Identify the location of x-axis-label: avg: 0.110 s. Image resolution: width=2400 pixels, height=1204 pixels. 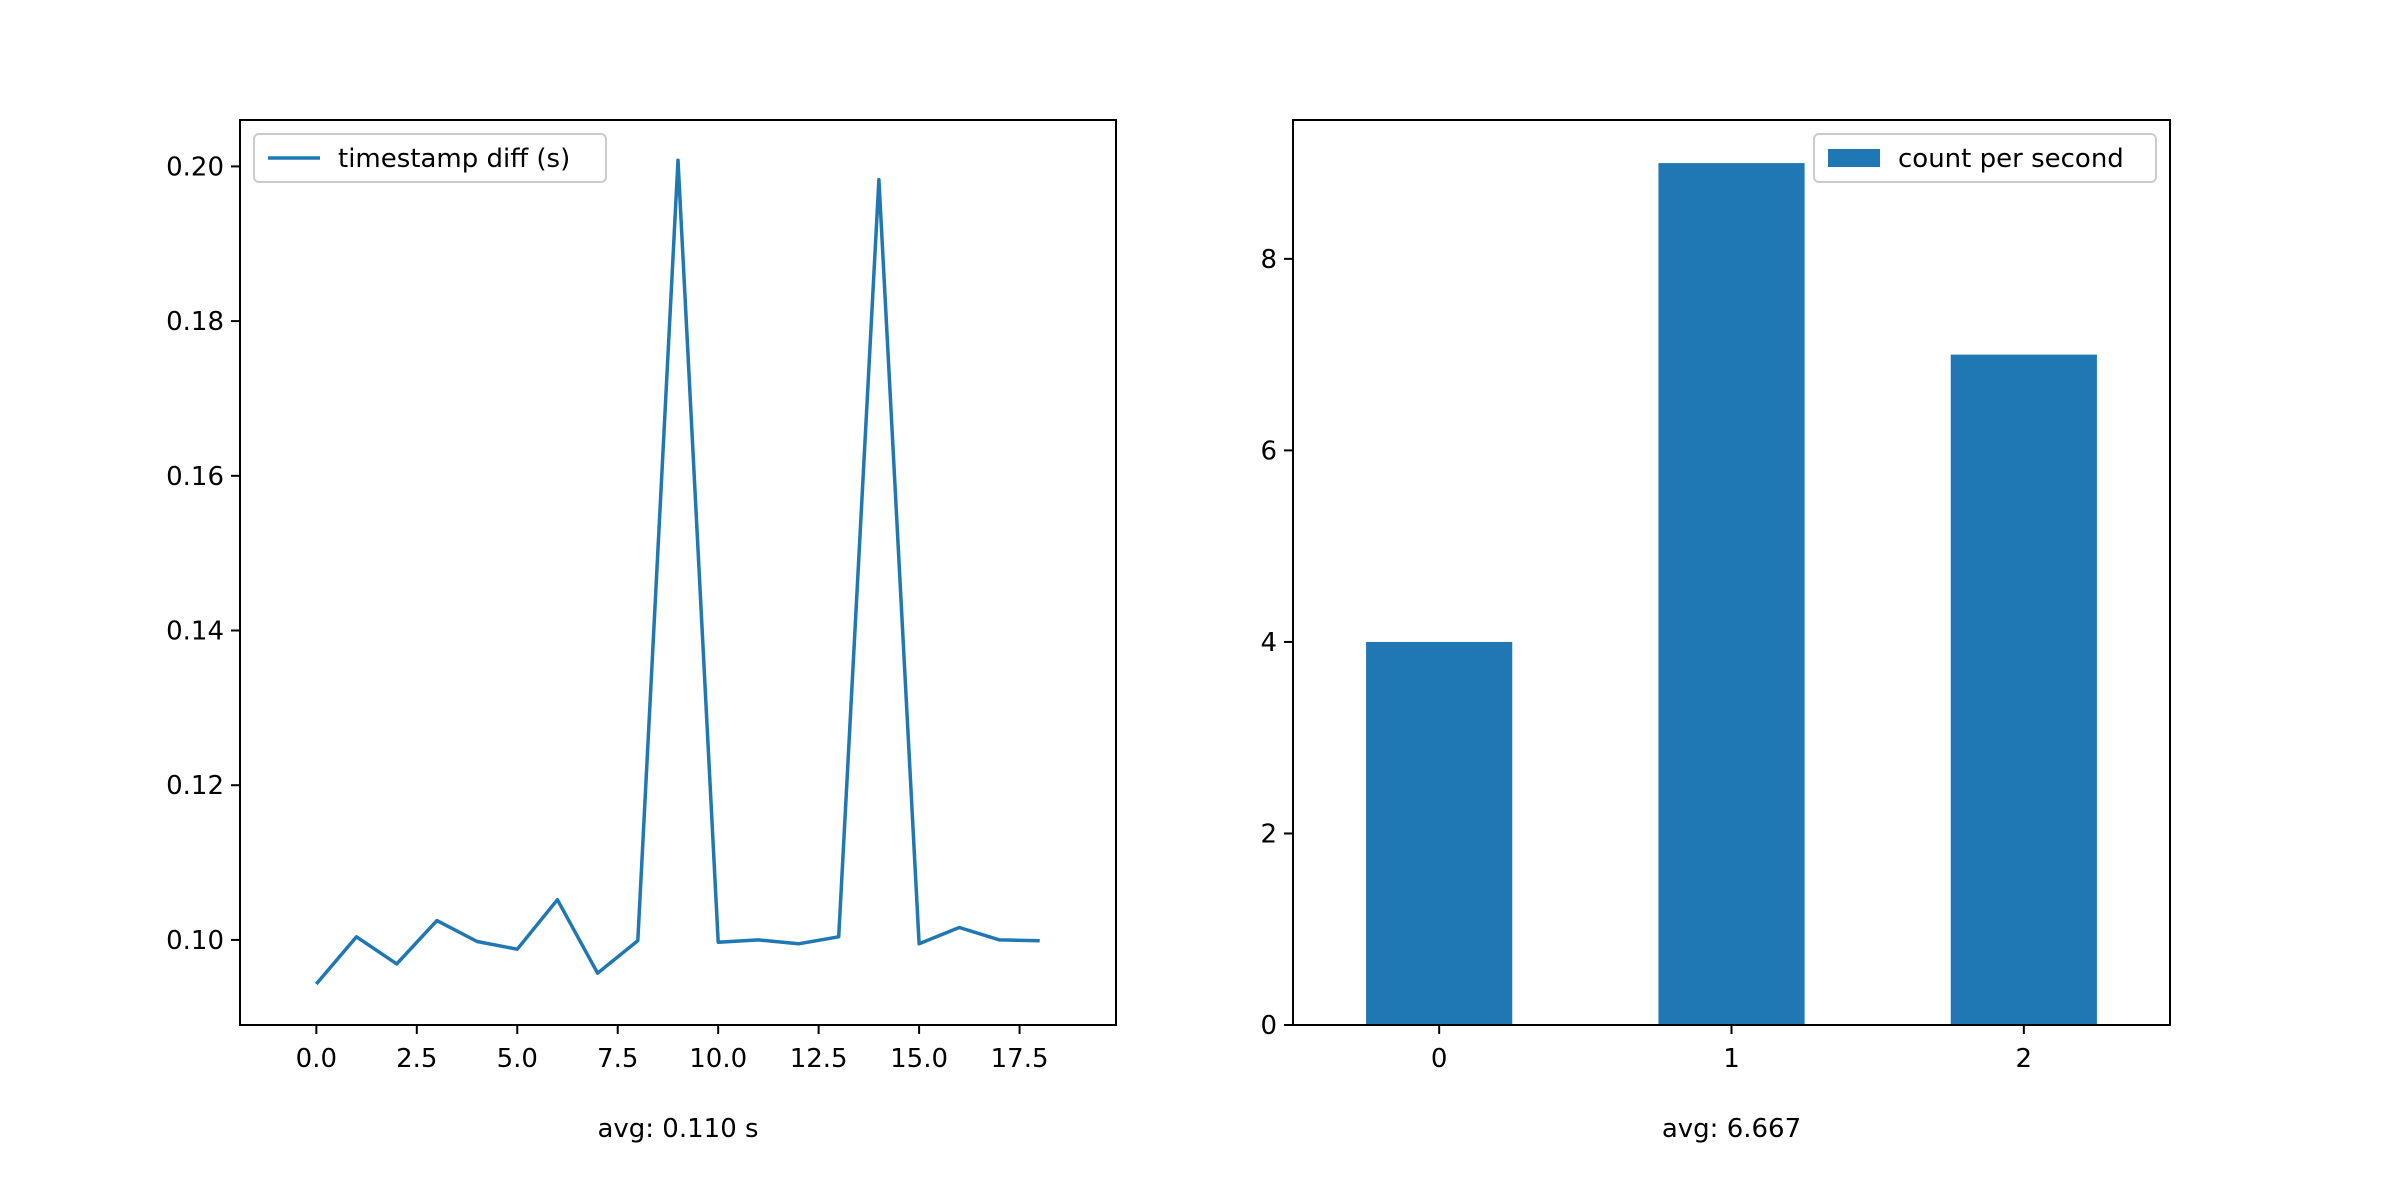
(677, 1129).